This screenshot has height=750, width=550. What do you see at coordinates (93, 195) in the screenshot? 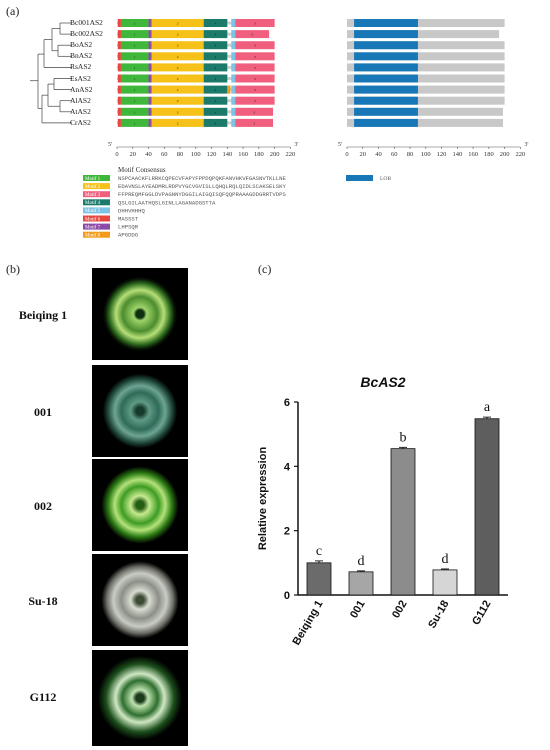
I see `legend-motif-name: Motif 3` at bounding box center [93, 195].